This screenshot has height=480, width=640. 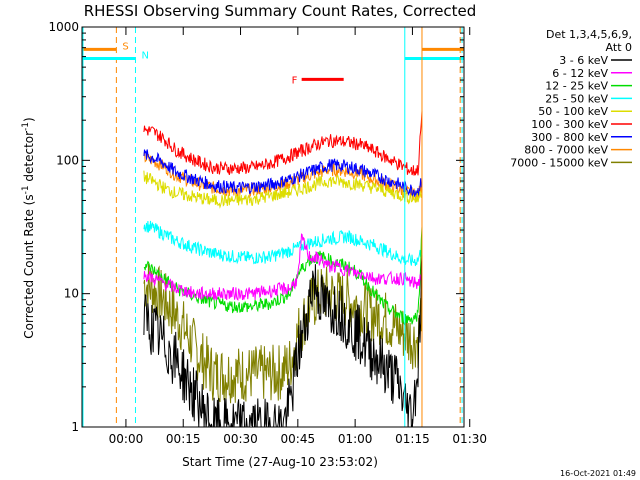 I want to click on legend-label: 50 - 100 keV, so click(x=573, y=111).